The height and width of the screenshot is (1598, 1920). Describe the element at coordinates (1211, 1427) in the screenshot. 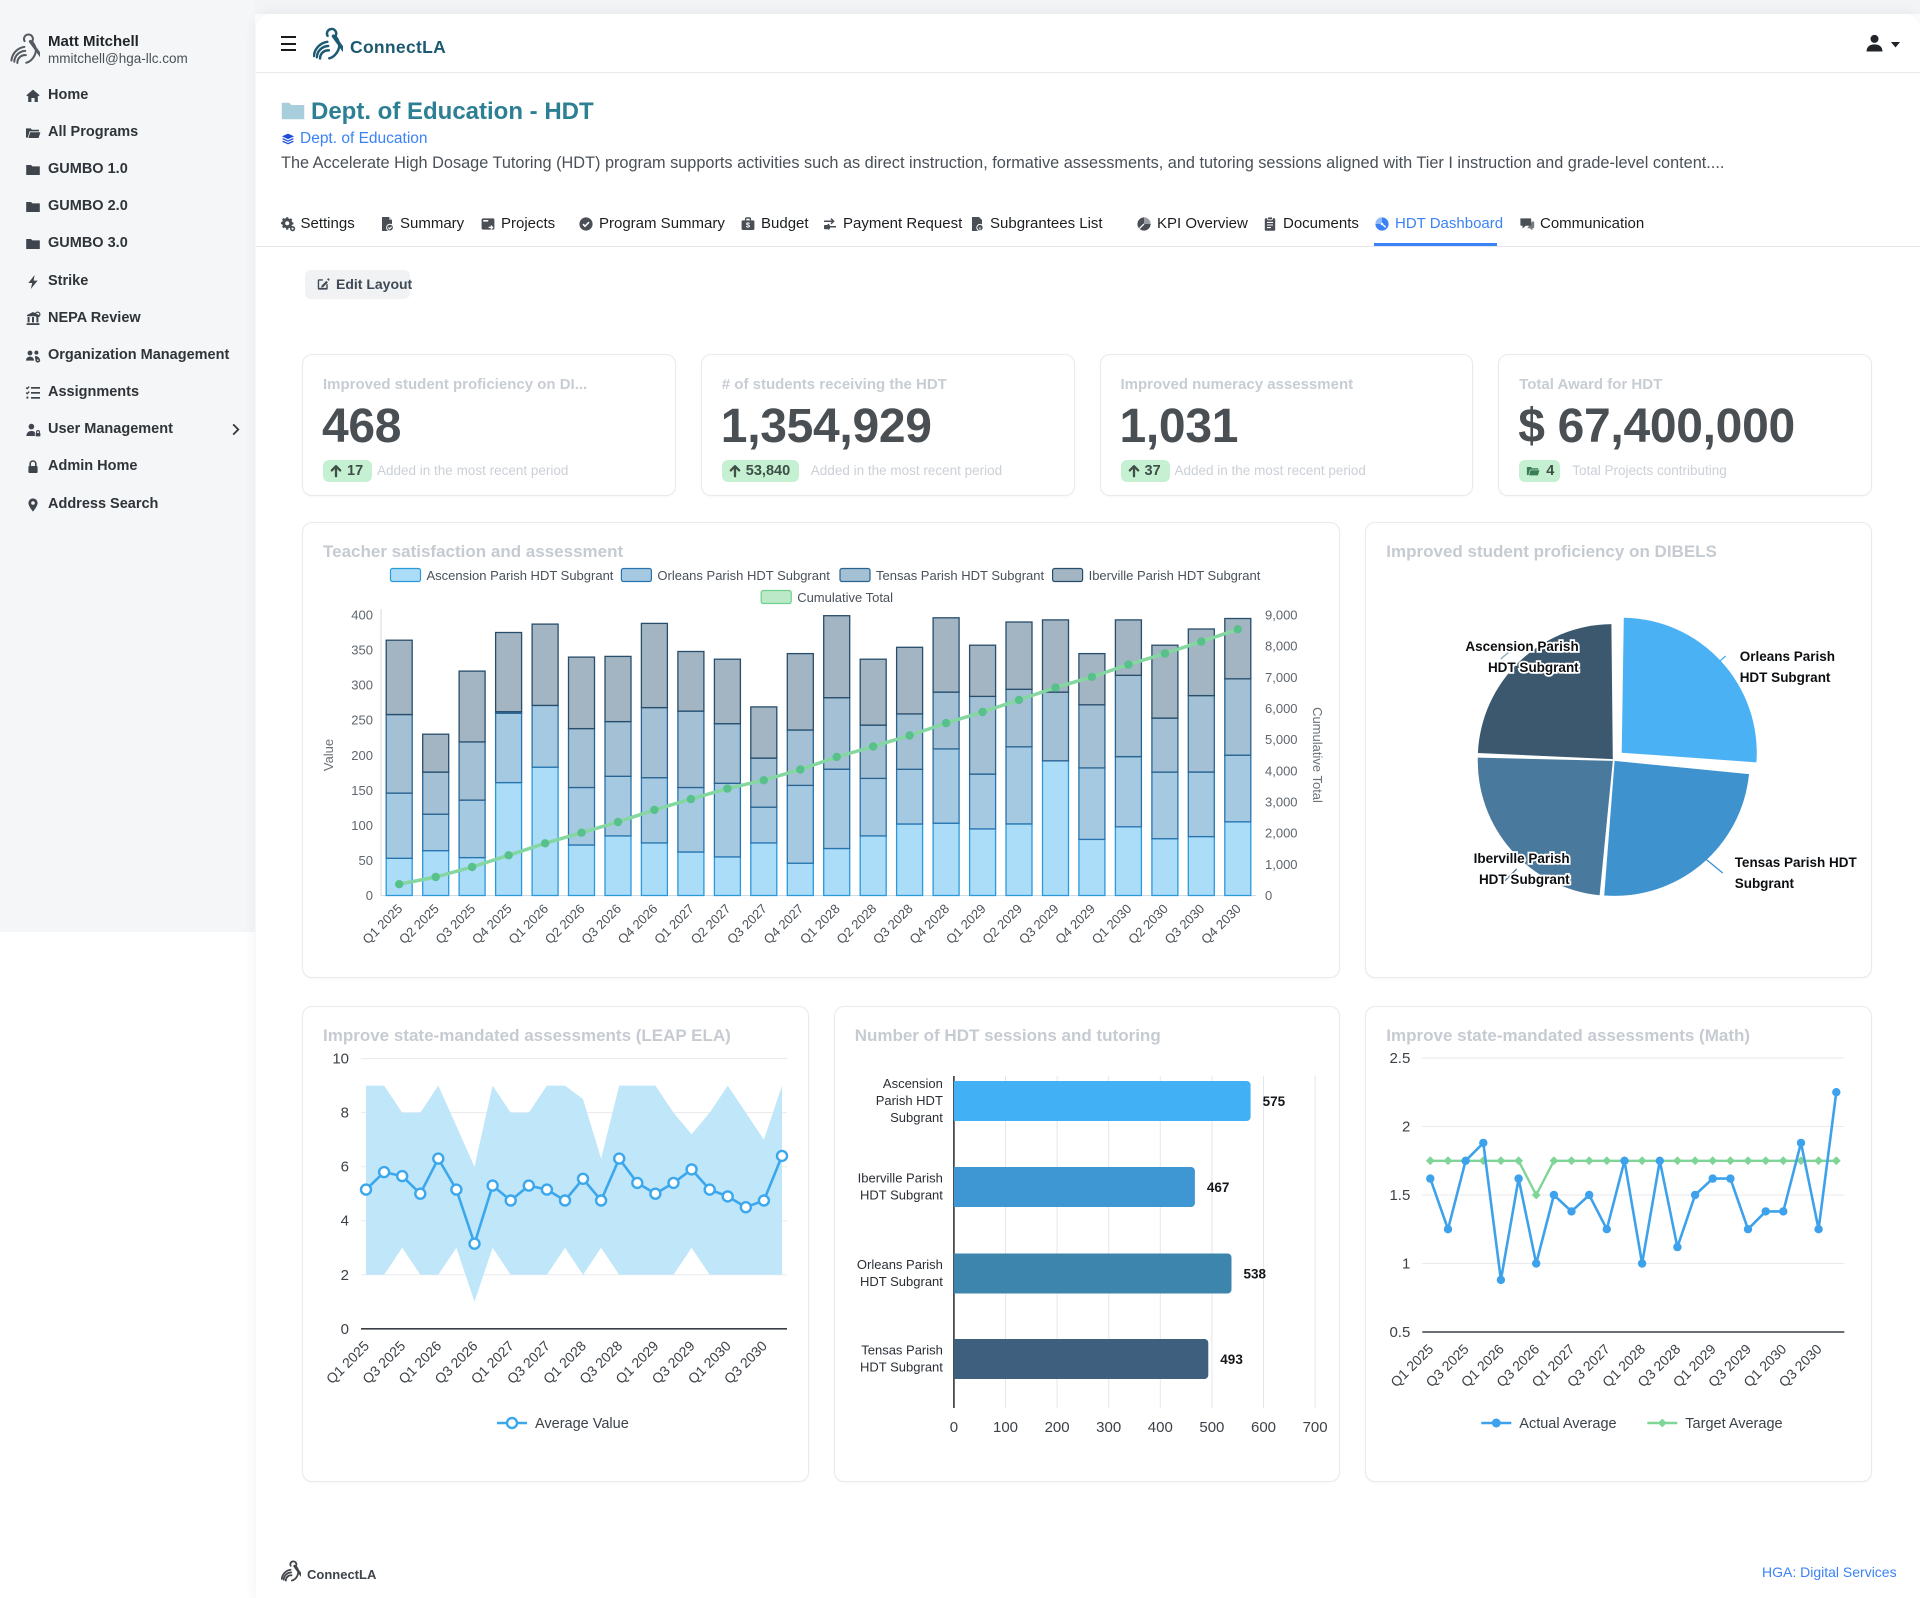

I see `svg-text: 500` at that location.